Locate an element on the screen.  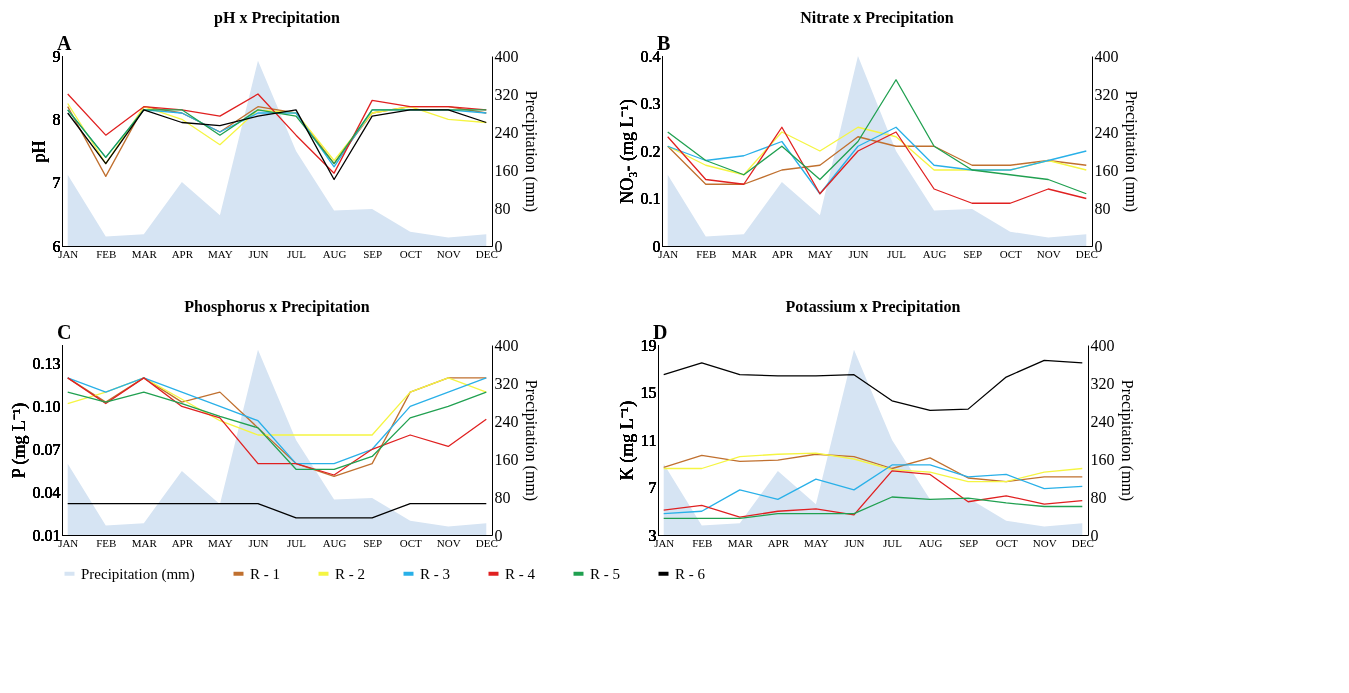
y-tick-label: 8 is located at coordinates (56, 119).